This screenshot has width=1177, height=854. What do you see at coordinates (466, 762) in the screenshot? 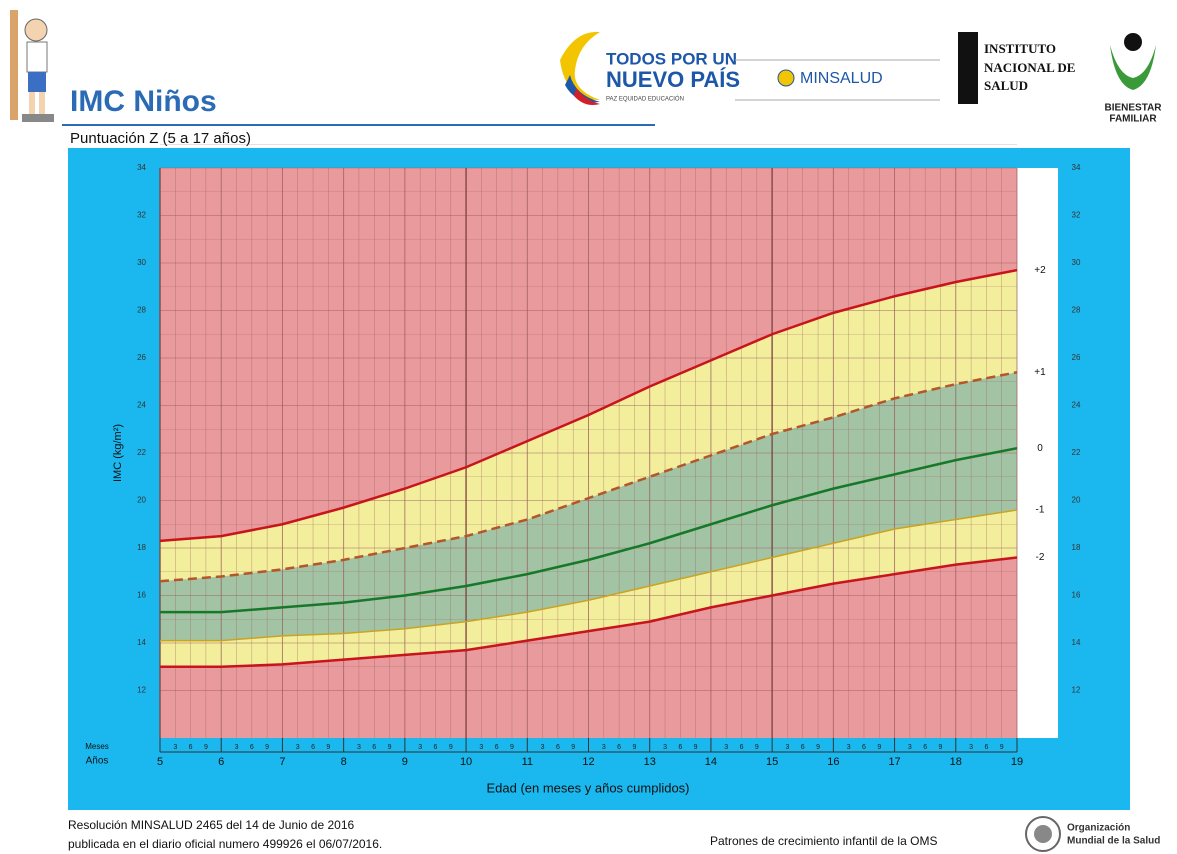
I see `x-tick-label: 10` at bounding box center [466, 762].